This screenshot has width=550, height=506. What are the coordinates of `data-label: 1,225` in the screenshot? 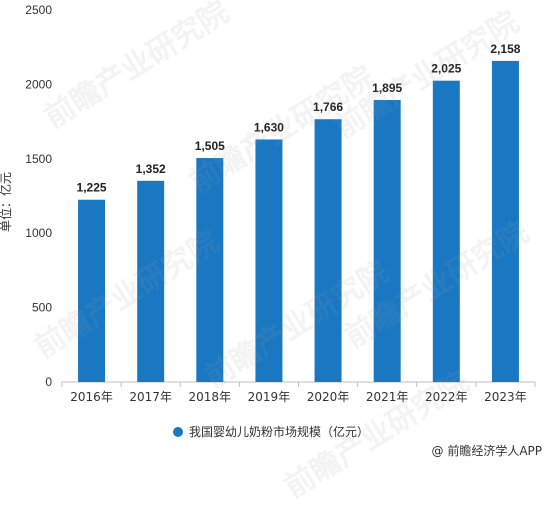 It's located at (92, 188).